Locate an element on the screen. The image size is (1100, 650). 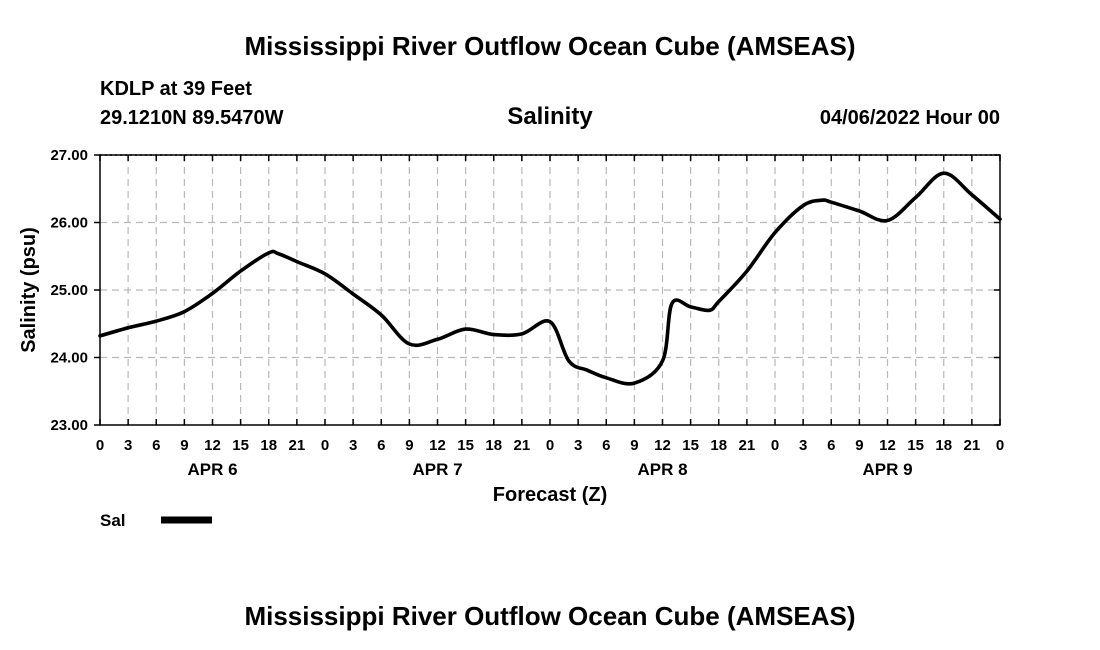
y-tick-label: 25.00 is located at coordinates (69, 290).